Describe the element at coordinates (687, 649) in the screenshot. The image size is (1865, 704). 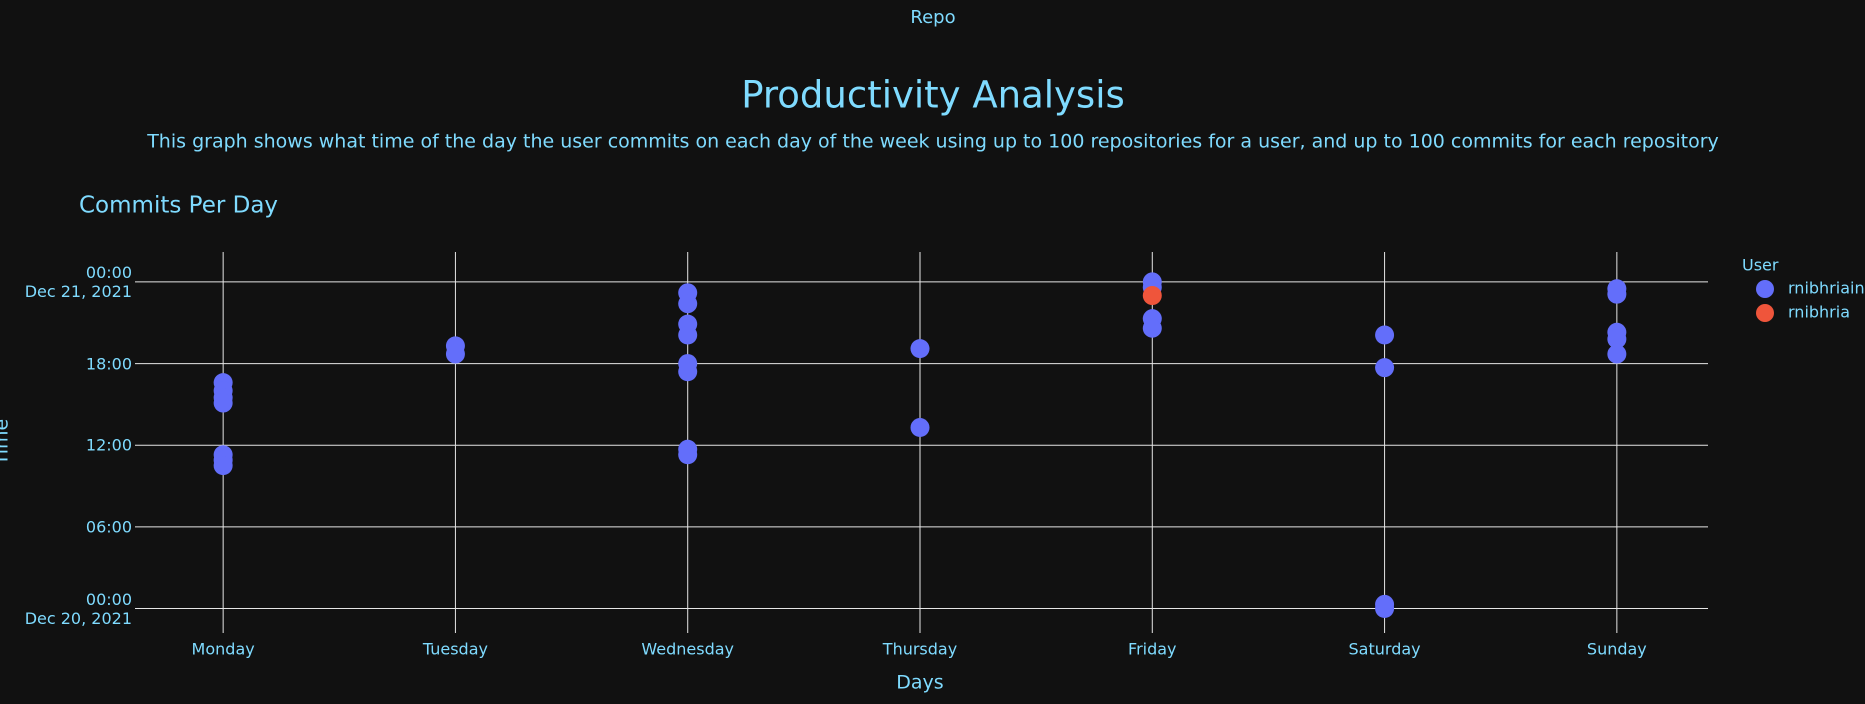
I see `x-tick-label: Wednesday` at that location.